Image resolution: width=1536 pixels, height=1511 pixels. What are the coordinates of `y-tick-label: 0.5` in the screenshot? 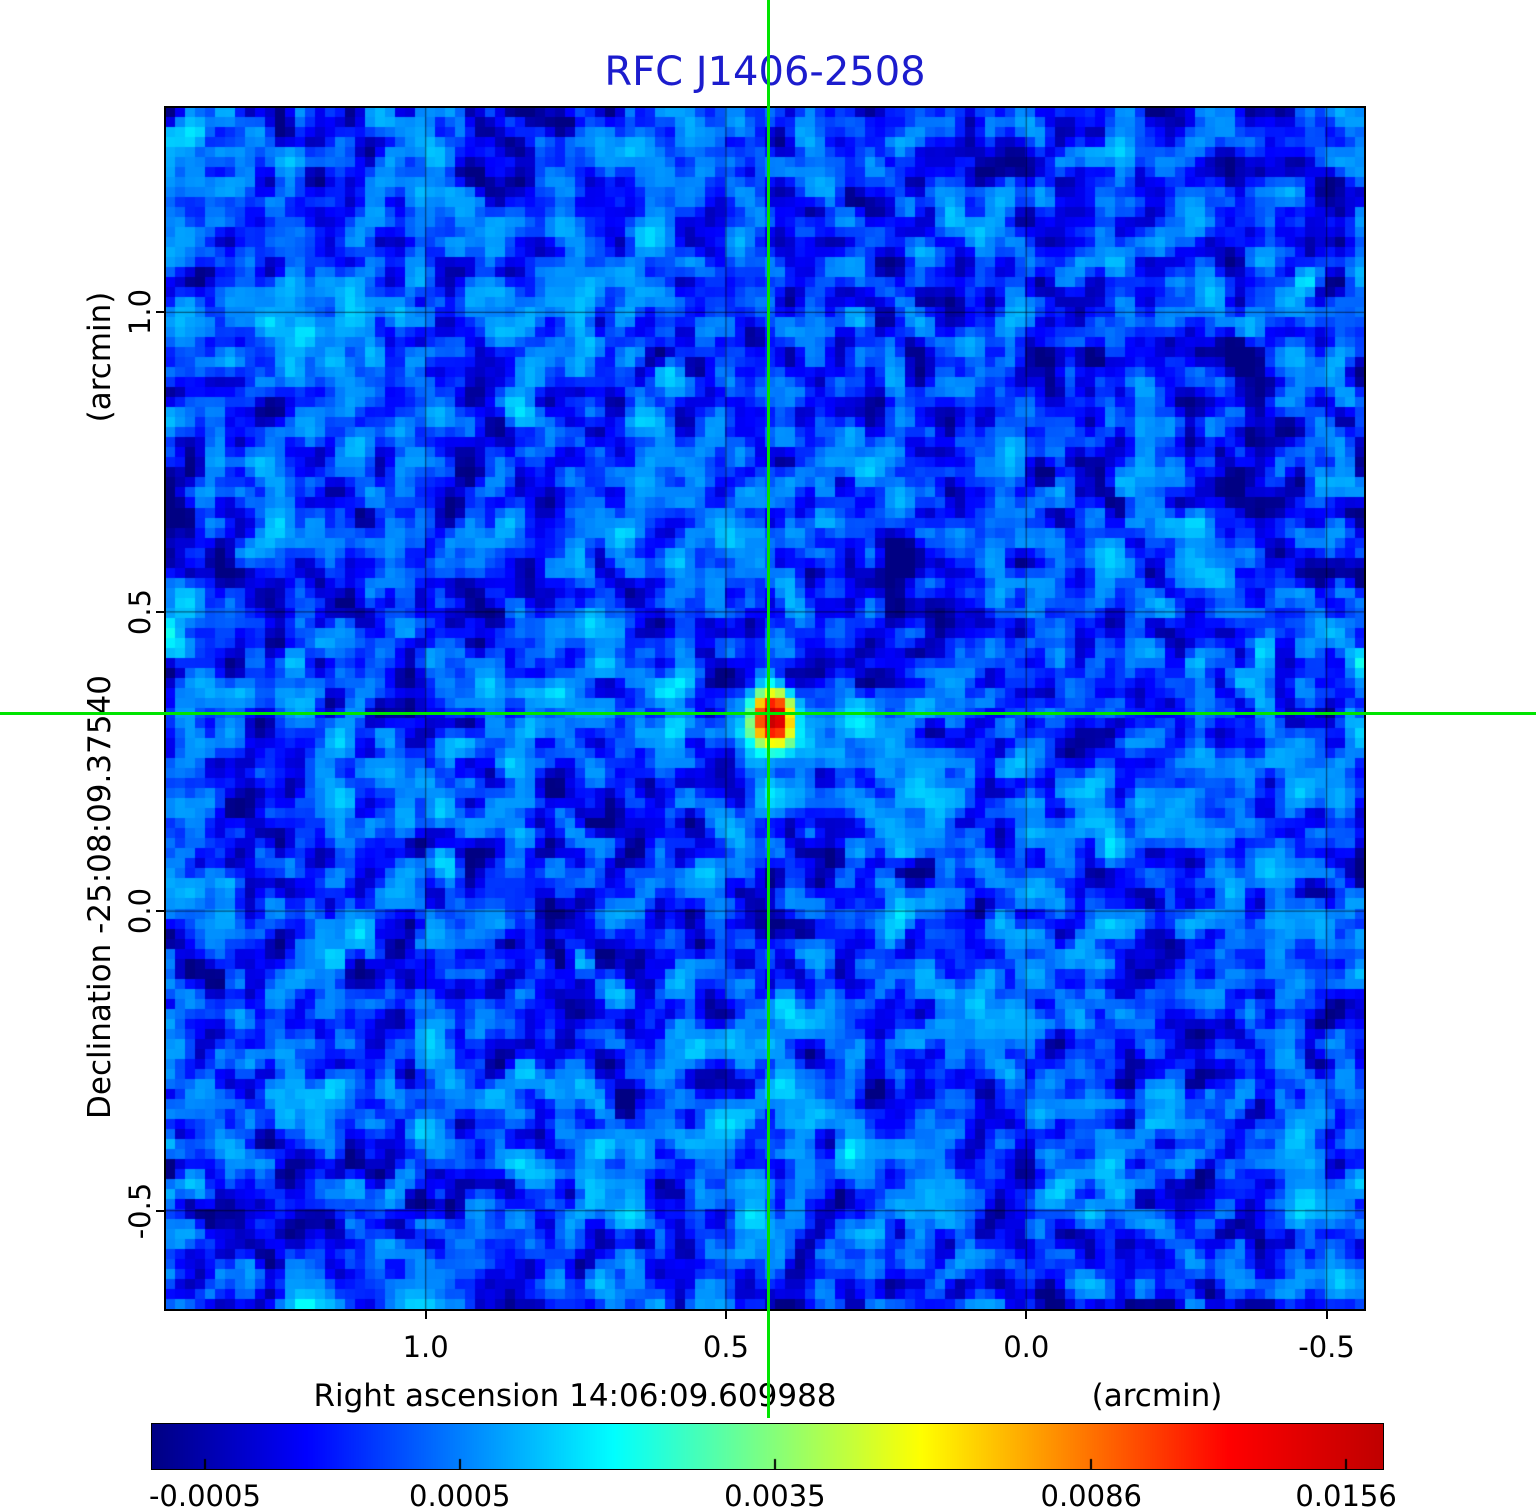 It's located at (140, 611).